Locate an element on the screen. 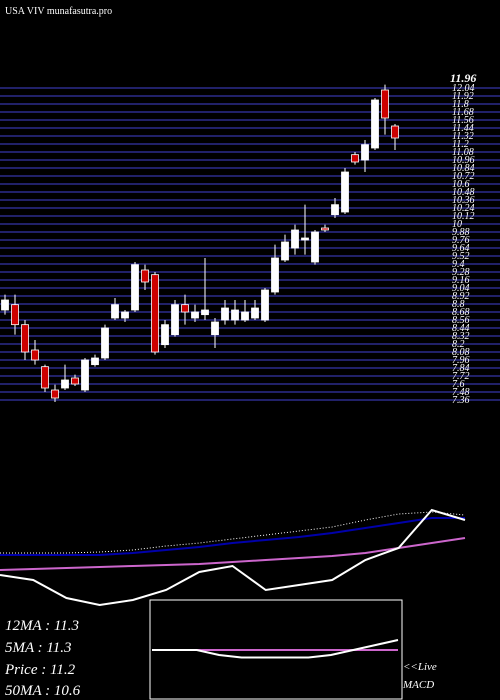 This screenshot has height=700, width=500. y-tick-label: 9.04 is located at coordinates (461, 288).